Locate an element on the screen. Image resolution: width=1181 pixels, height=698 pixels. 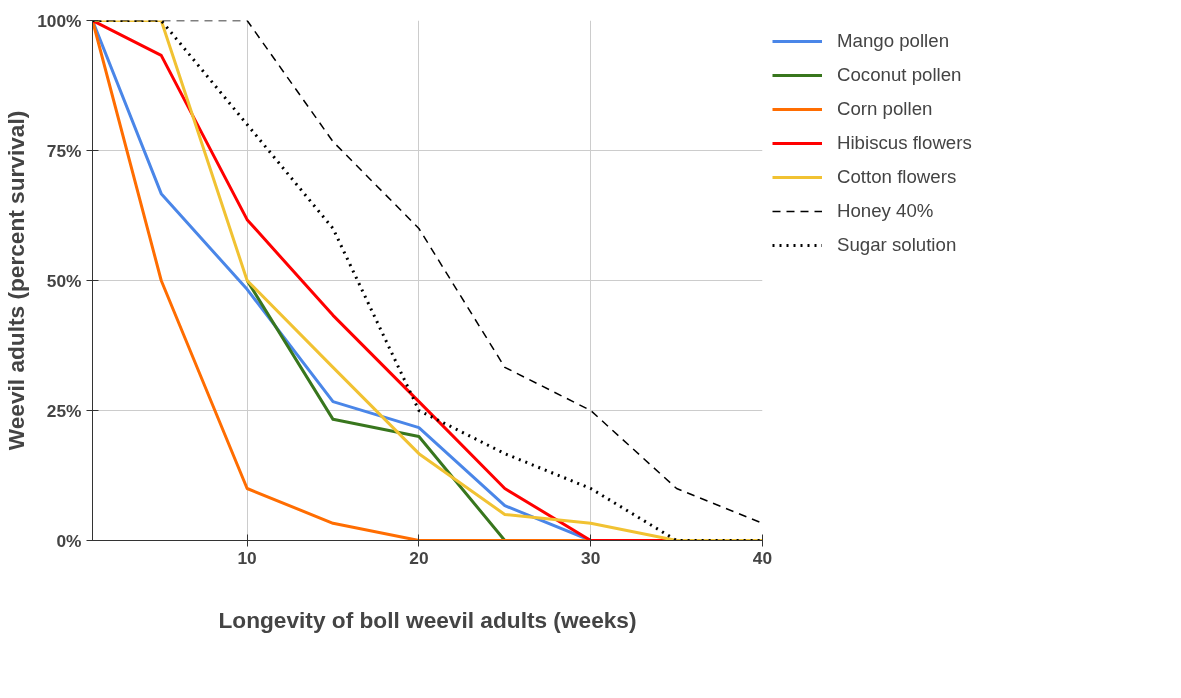
legend-label: Corn pollen is located at coordinates (885, 109).